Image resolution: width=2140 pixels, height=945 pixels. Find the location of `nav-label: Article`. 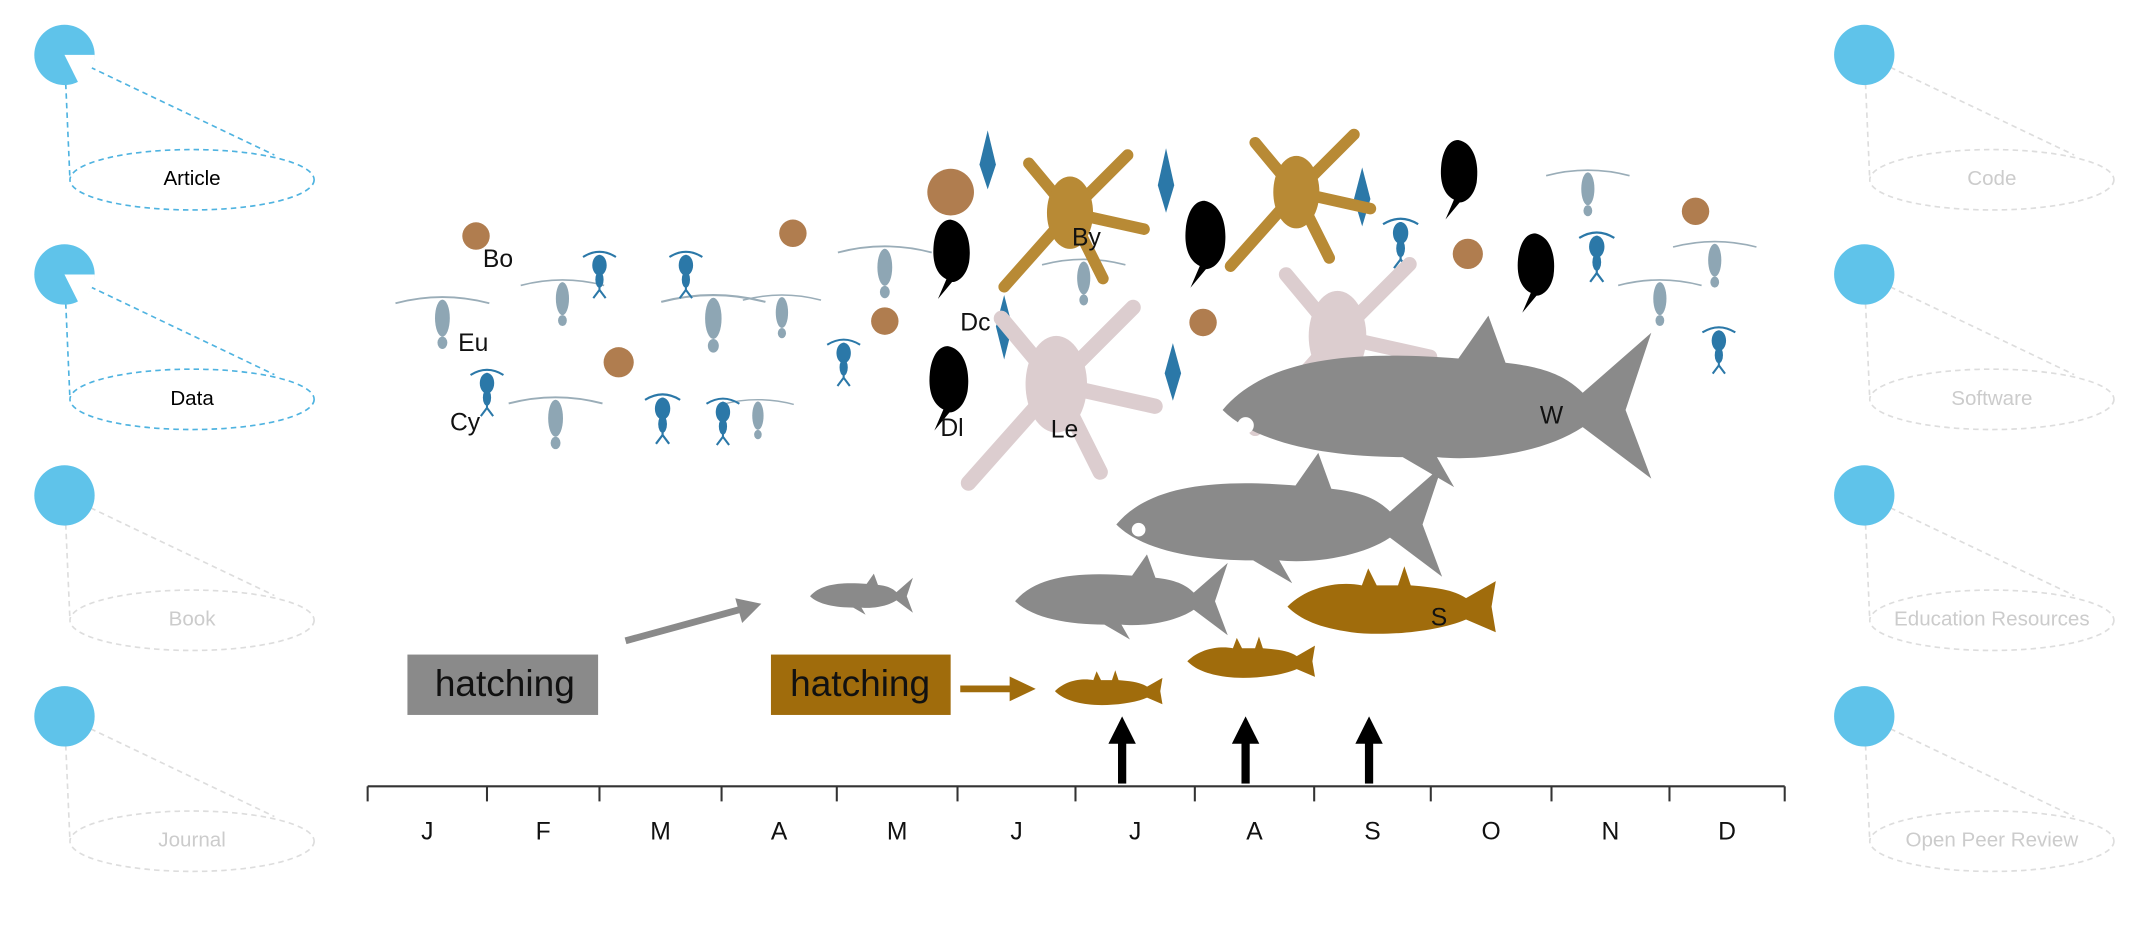

nav-label: Article is located at coordinates (191, 178).